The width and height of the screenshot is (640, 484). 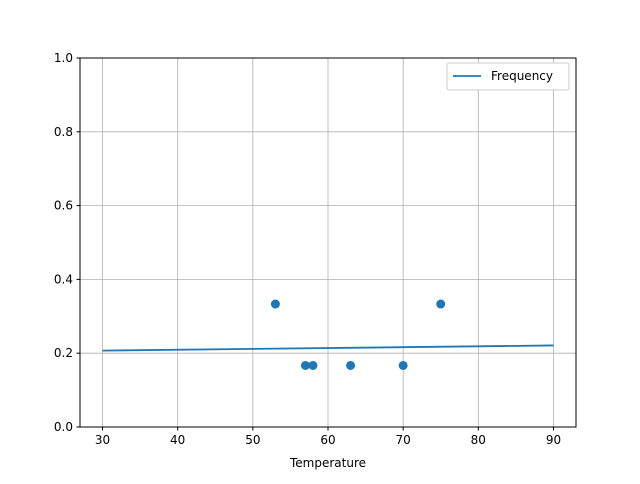 What do you see at coordinates (63, 427) in the screenshot?
I see `y-tick-label: 0.0` at bounding box center [63, 427].